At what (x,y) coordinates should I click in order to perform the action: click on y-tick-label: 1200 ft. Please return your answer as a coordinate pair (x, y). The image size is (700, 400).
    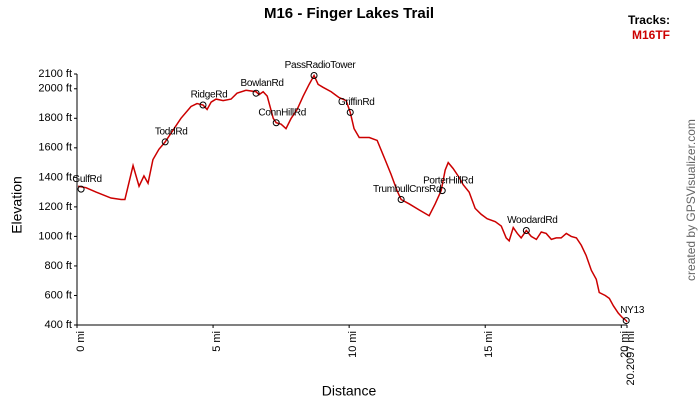
    Looking at the image, I should click on (55, 207).